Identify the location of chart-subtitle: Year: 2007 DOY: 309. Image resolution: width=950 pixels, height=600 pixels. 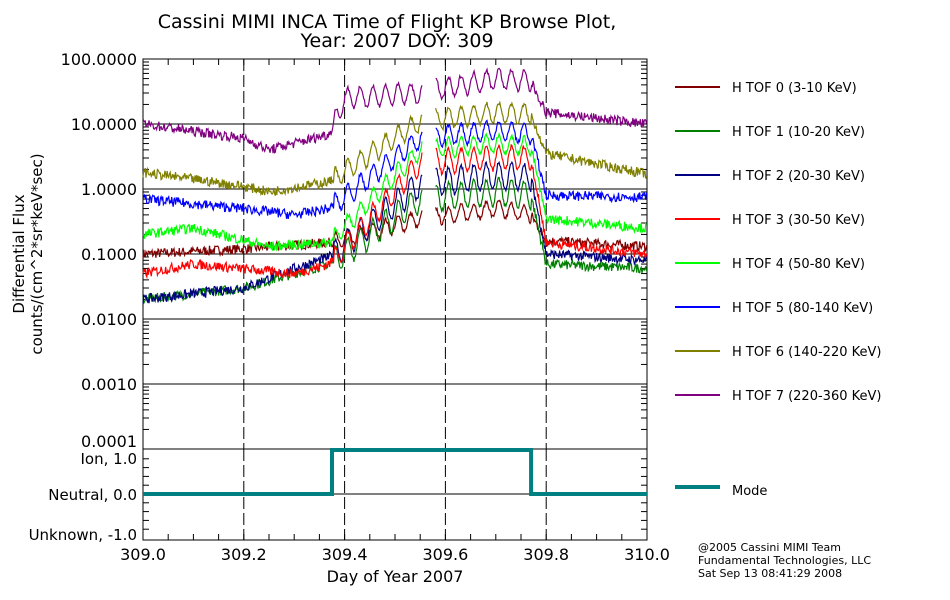
(396, 41).